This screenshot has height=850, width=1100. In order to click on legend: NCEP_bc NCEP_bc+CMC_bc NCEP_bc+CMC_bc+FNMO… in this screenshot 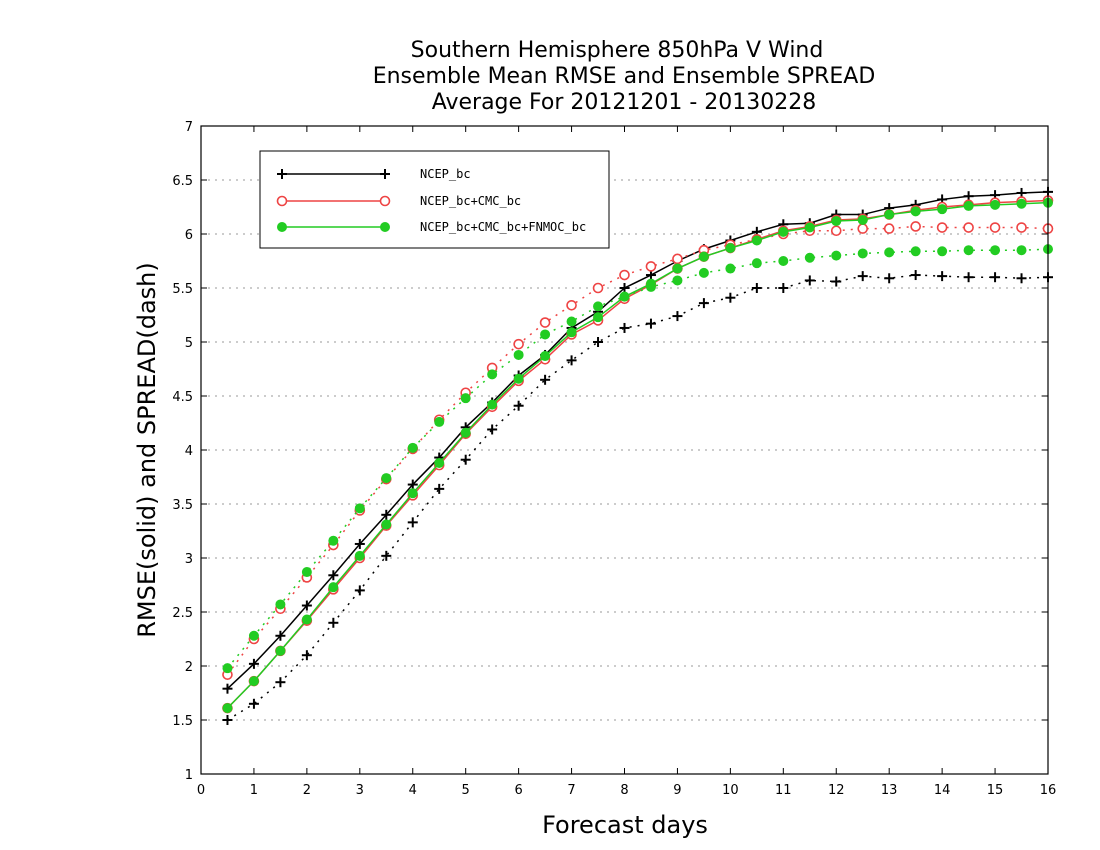, I will do `click(434, 199)`.